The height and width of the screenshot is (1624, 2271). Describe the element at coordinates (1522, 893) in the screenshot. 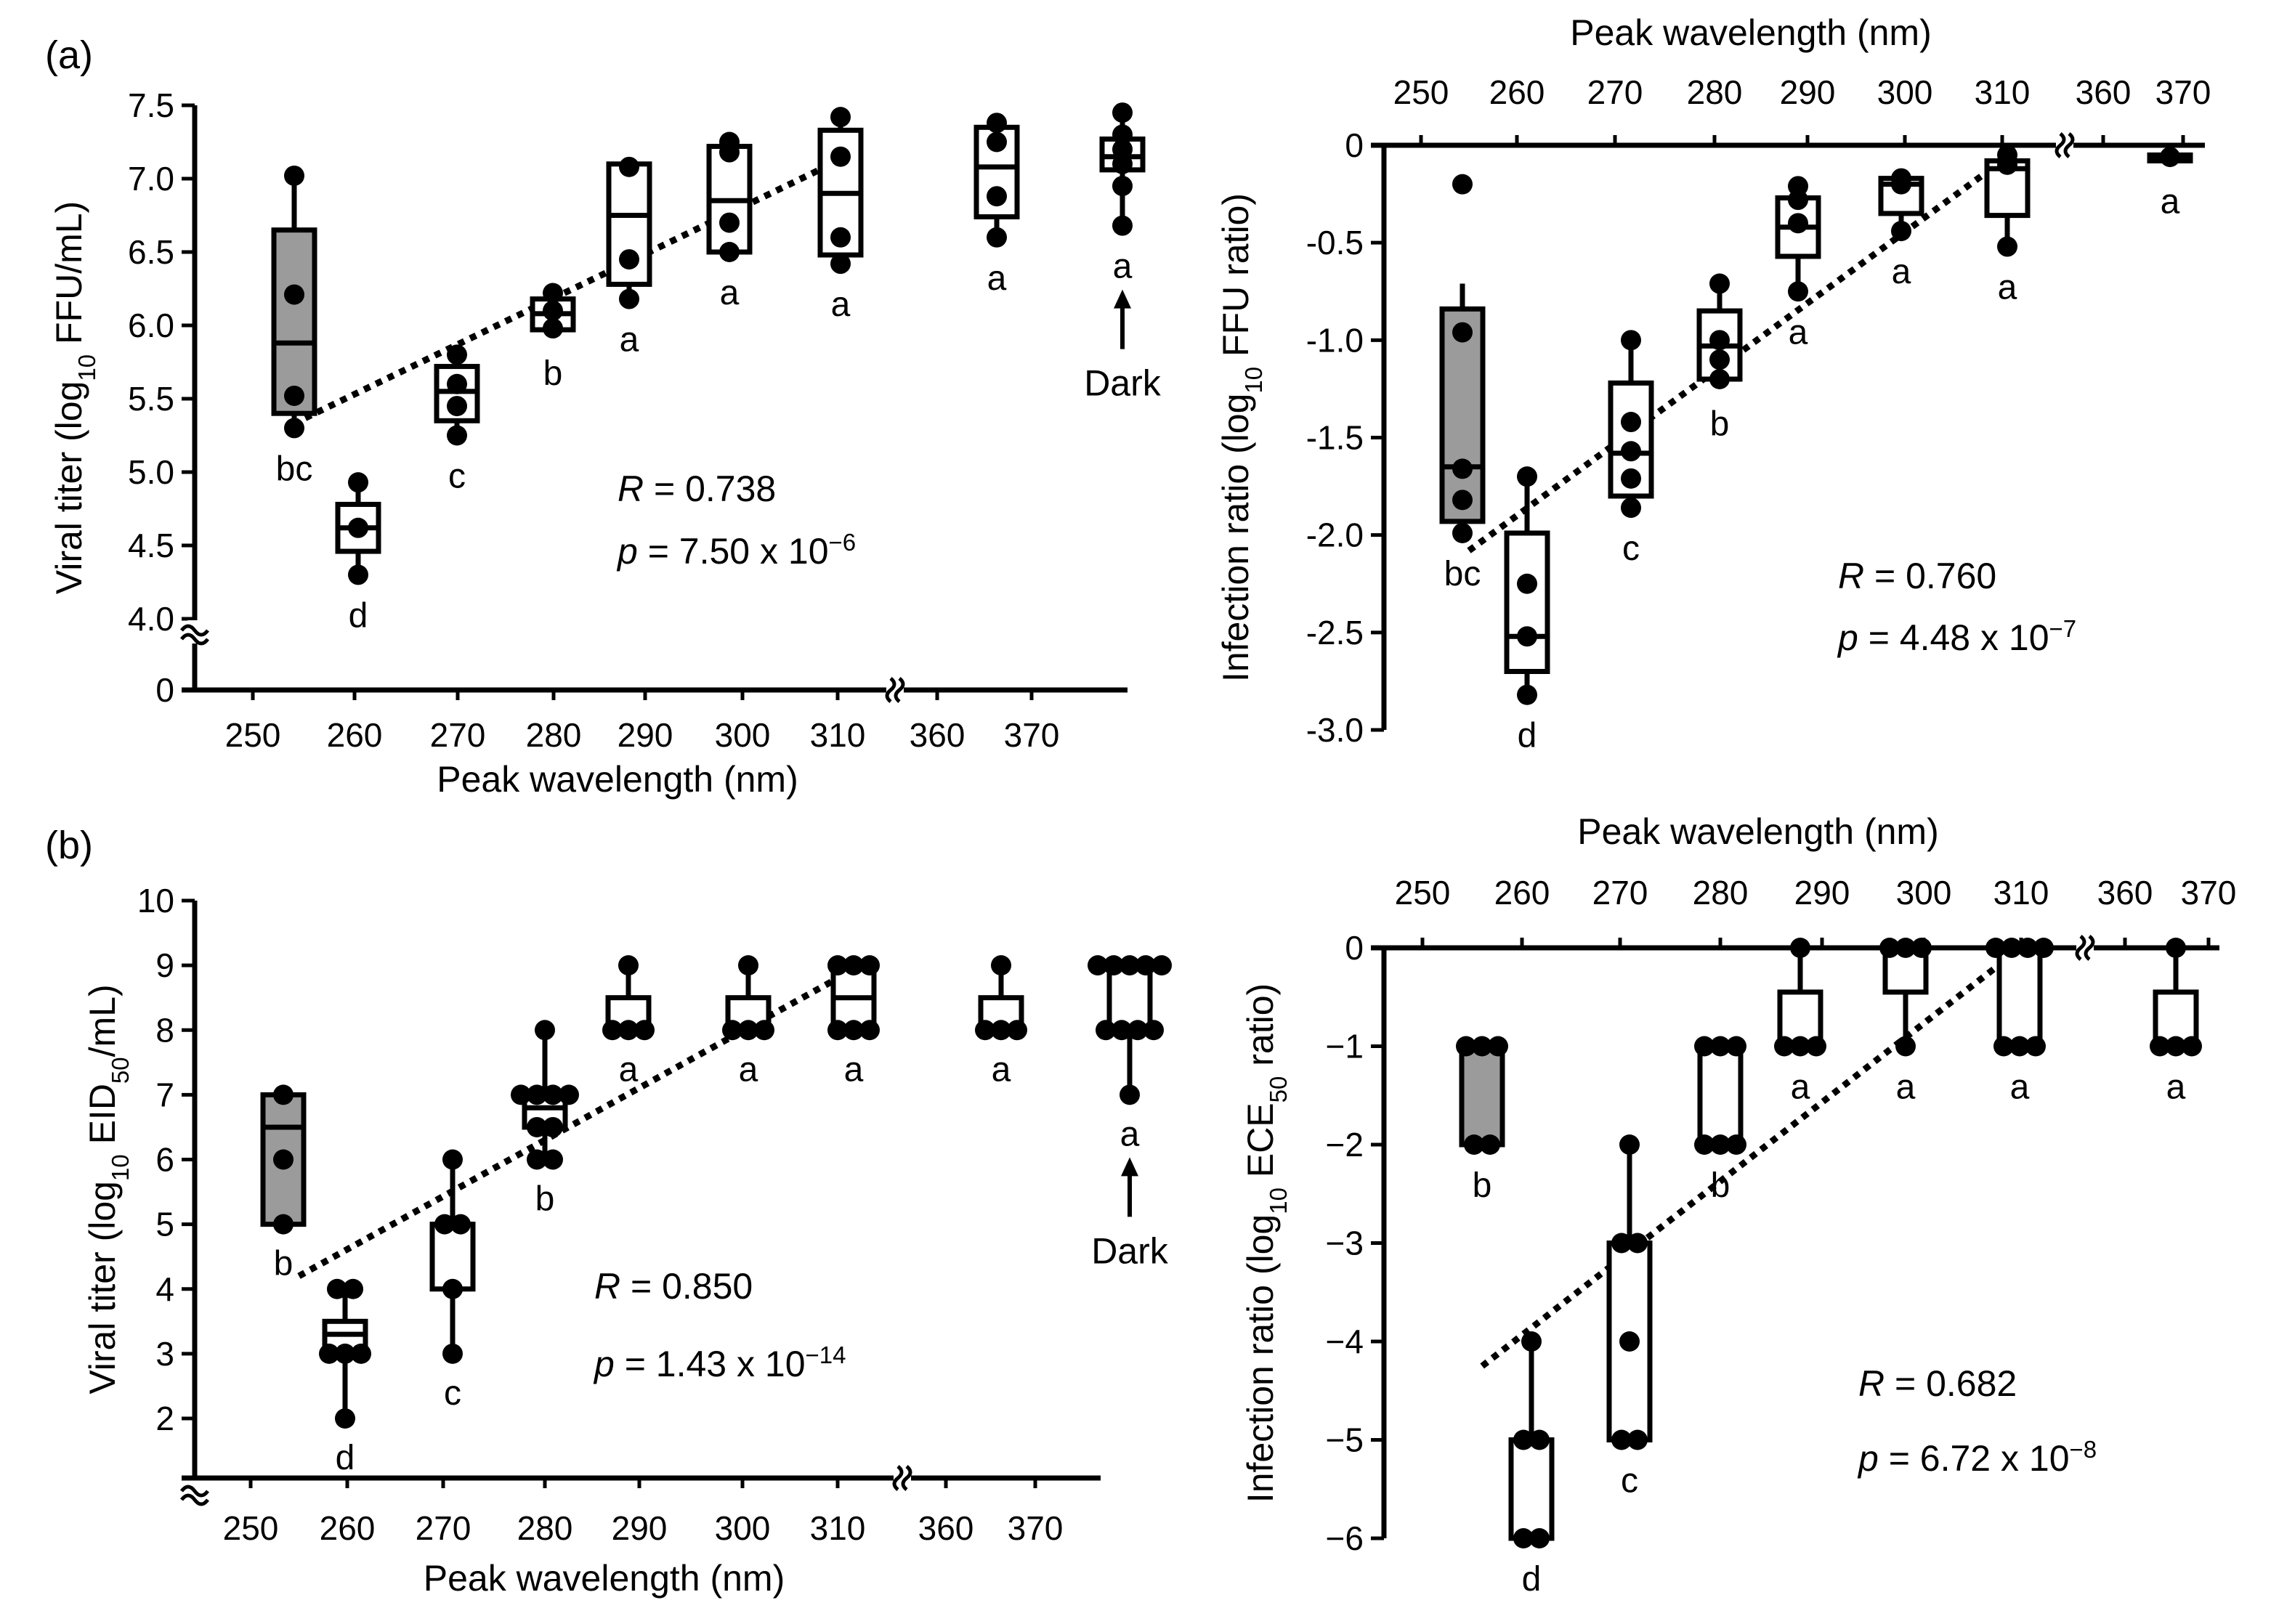

I see `x-tick-label: 260` at that location.